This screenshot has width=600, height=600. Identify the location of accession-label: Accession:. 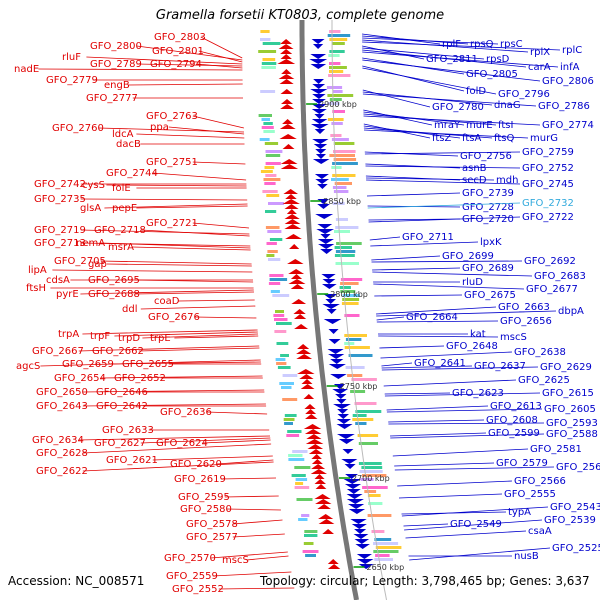
(40, 581).